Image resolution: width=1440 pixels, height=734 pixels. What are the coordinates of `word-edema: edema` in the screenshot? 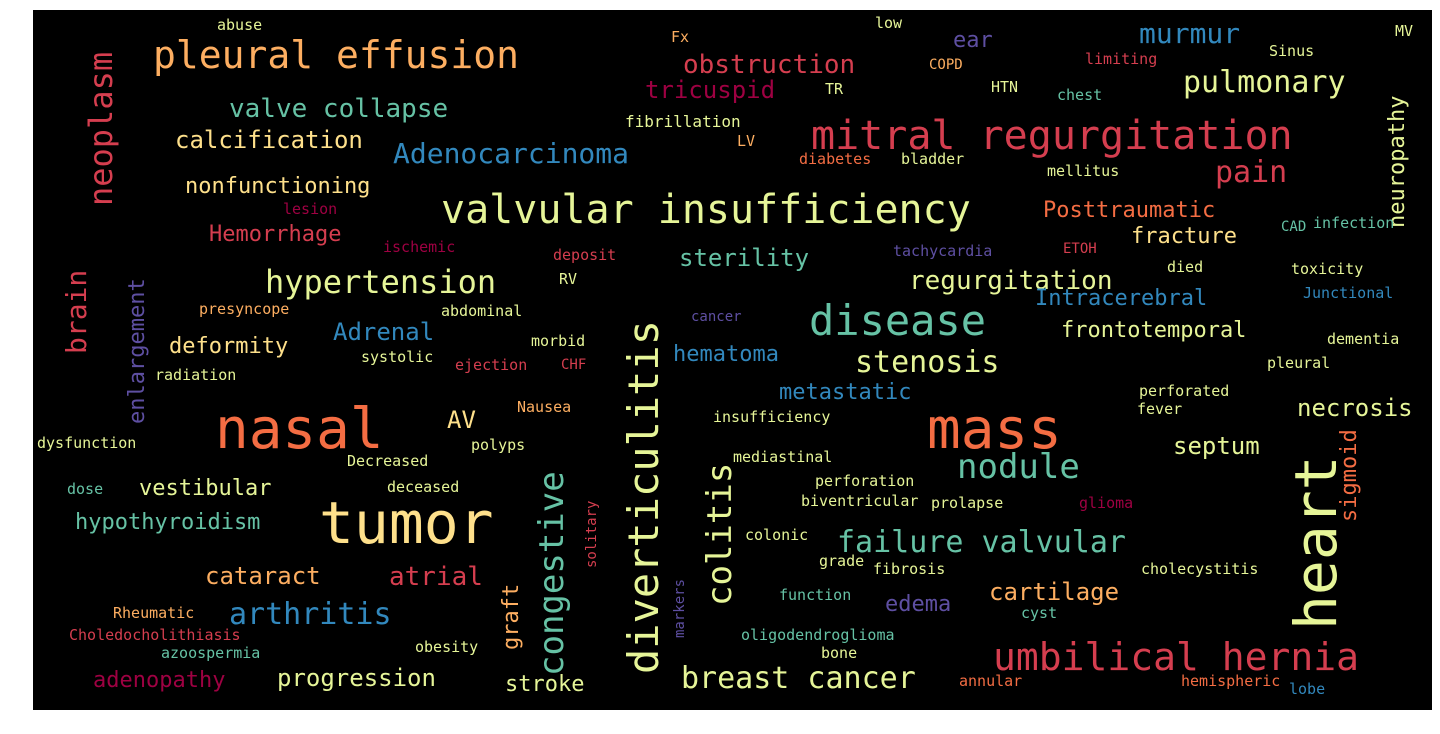 It's located at (918, 605).